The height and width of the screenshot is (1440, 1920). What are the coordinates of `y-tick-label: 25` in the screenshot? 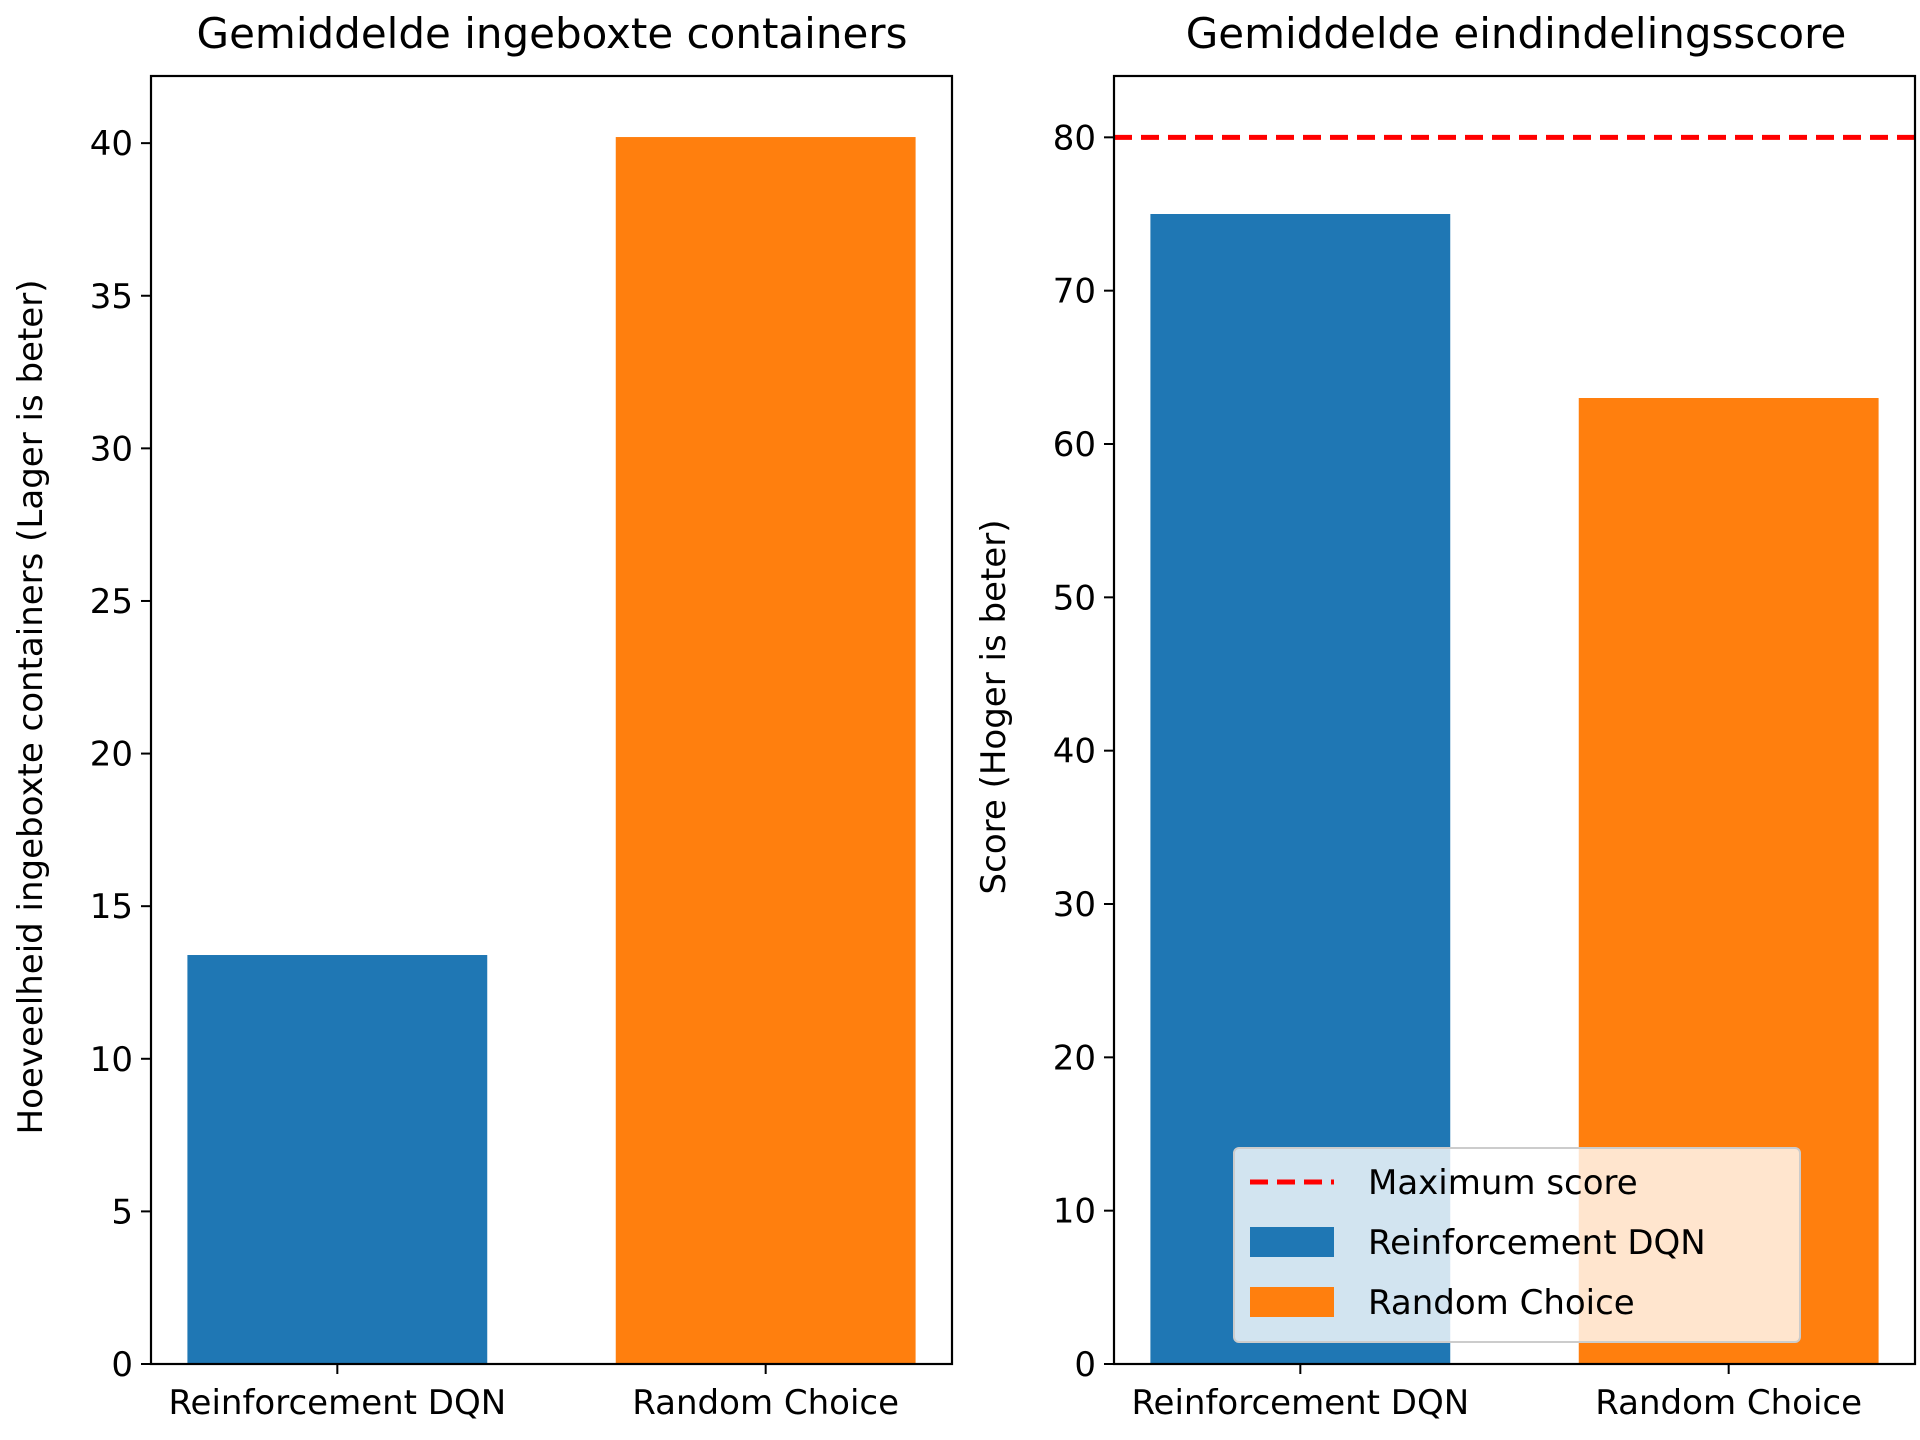 It's located at (111, 602).